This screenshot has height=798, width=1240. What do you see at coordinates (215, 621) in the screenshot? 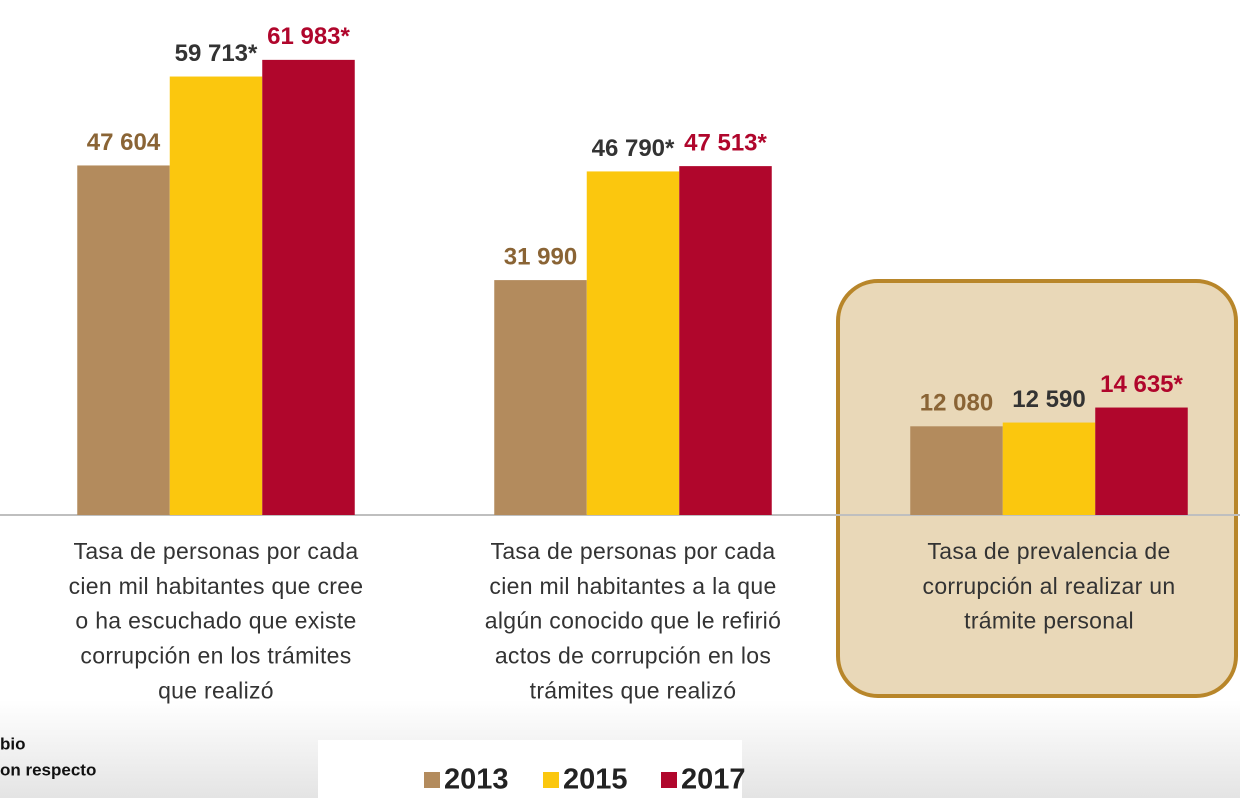
I see `category-label: o ha escuchado que existe` at bounding box center [215, 621].